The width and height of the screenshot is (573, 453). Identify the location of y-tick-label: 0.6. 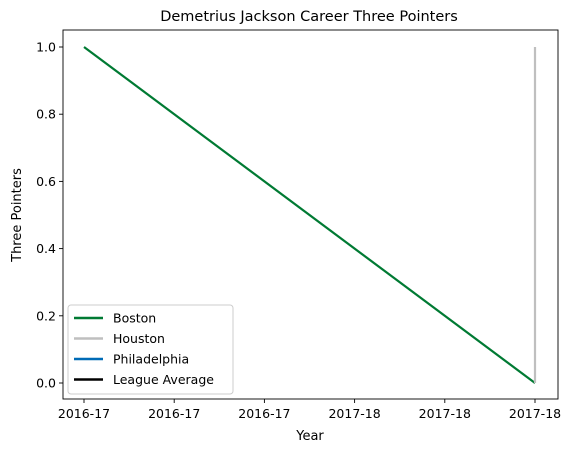
(46, 181).